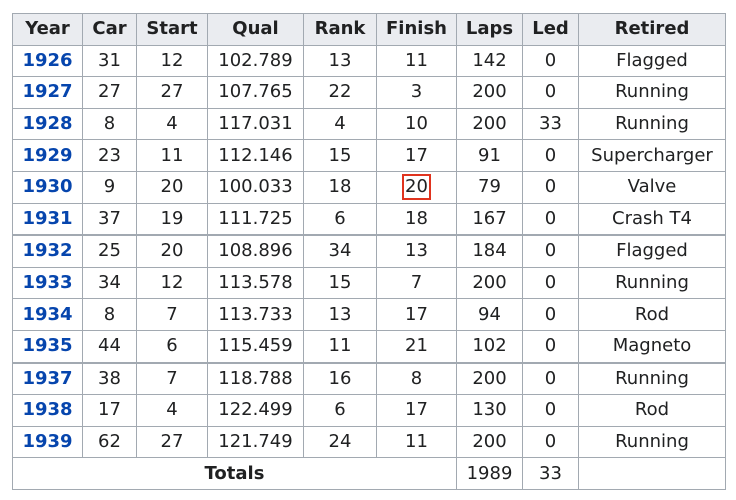 This screenshot has width=736, height=500. I want to click on table-row: 1939 62 27 121.749 24 11 200 0 Running, so click(369, 442).